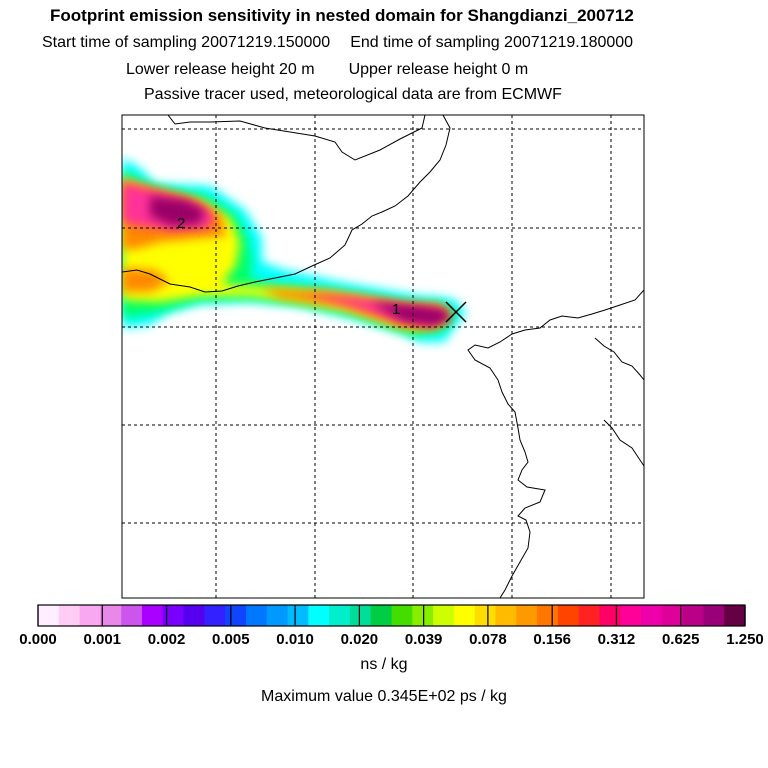  What do you see at coordinates (301, 261) in the screenshot?
I see `plume-contour-max` at bounding box center [301, 261].